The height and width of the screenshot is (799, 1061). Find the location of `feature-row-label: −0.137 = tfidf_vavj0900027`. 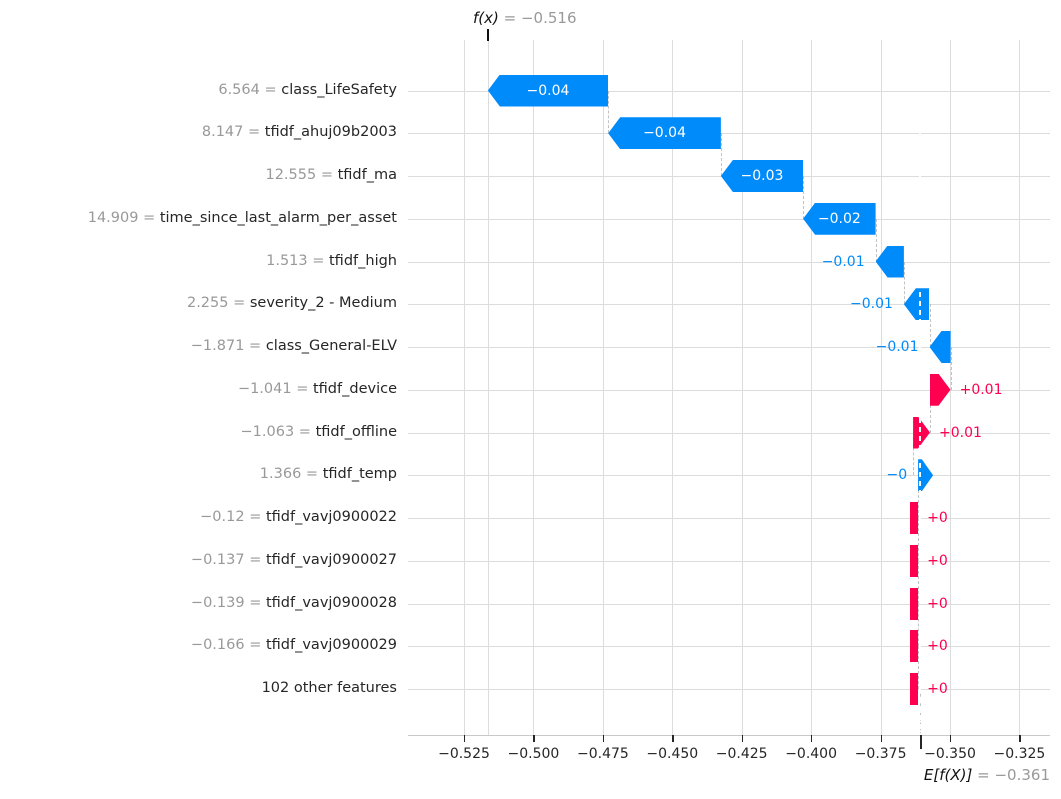

feature-row-label: −0.137 = tfidf_vavj0900027 is located at coordinates (294, 560).